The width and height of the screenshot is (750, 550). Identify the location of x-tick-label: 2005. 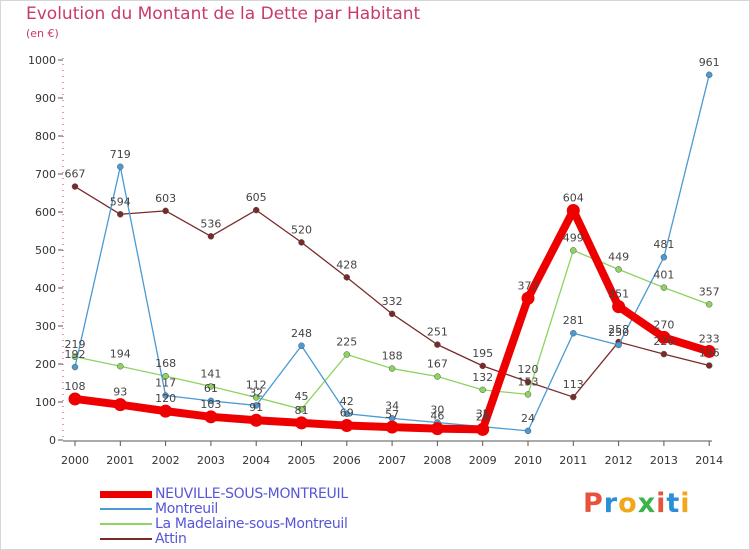
(302, 460).